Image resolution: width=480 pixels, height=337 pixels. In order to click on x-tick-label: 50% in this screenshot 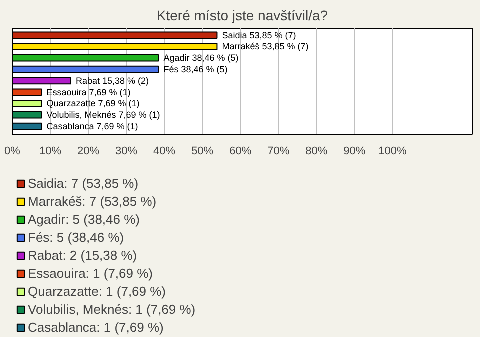, I will do `click(203, 152)`.